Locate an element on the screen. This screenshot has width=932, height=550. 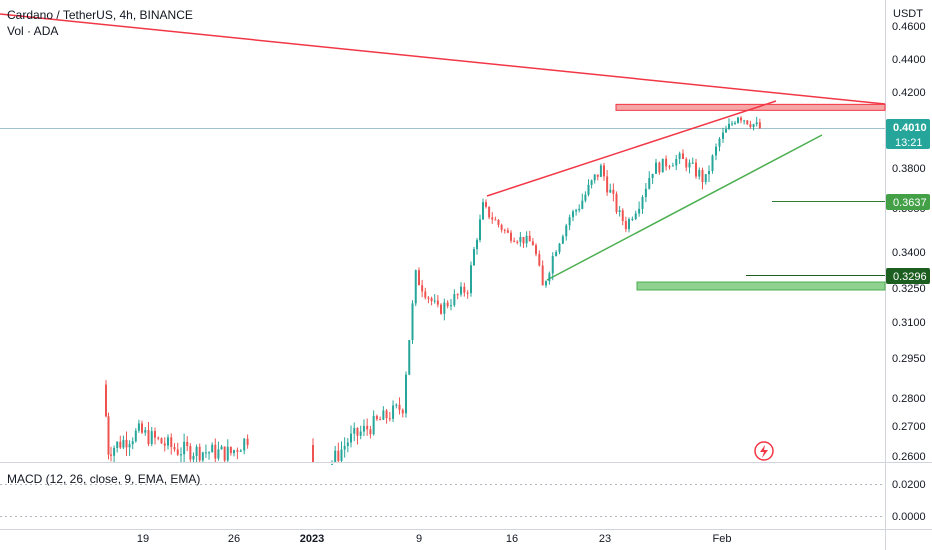
y-tick-label: 0.2600 is located at coordinates (909, 457).